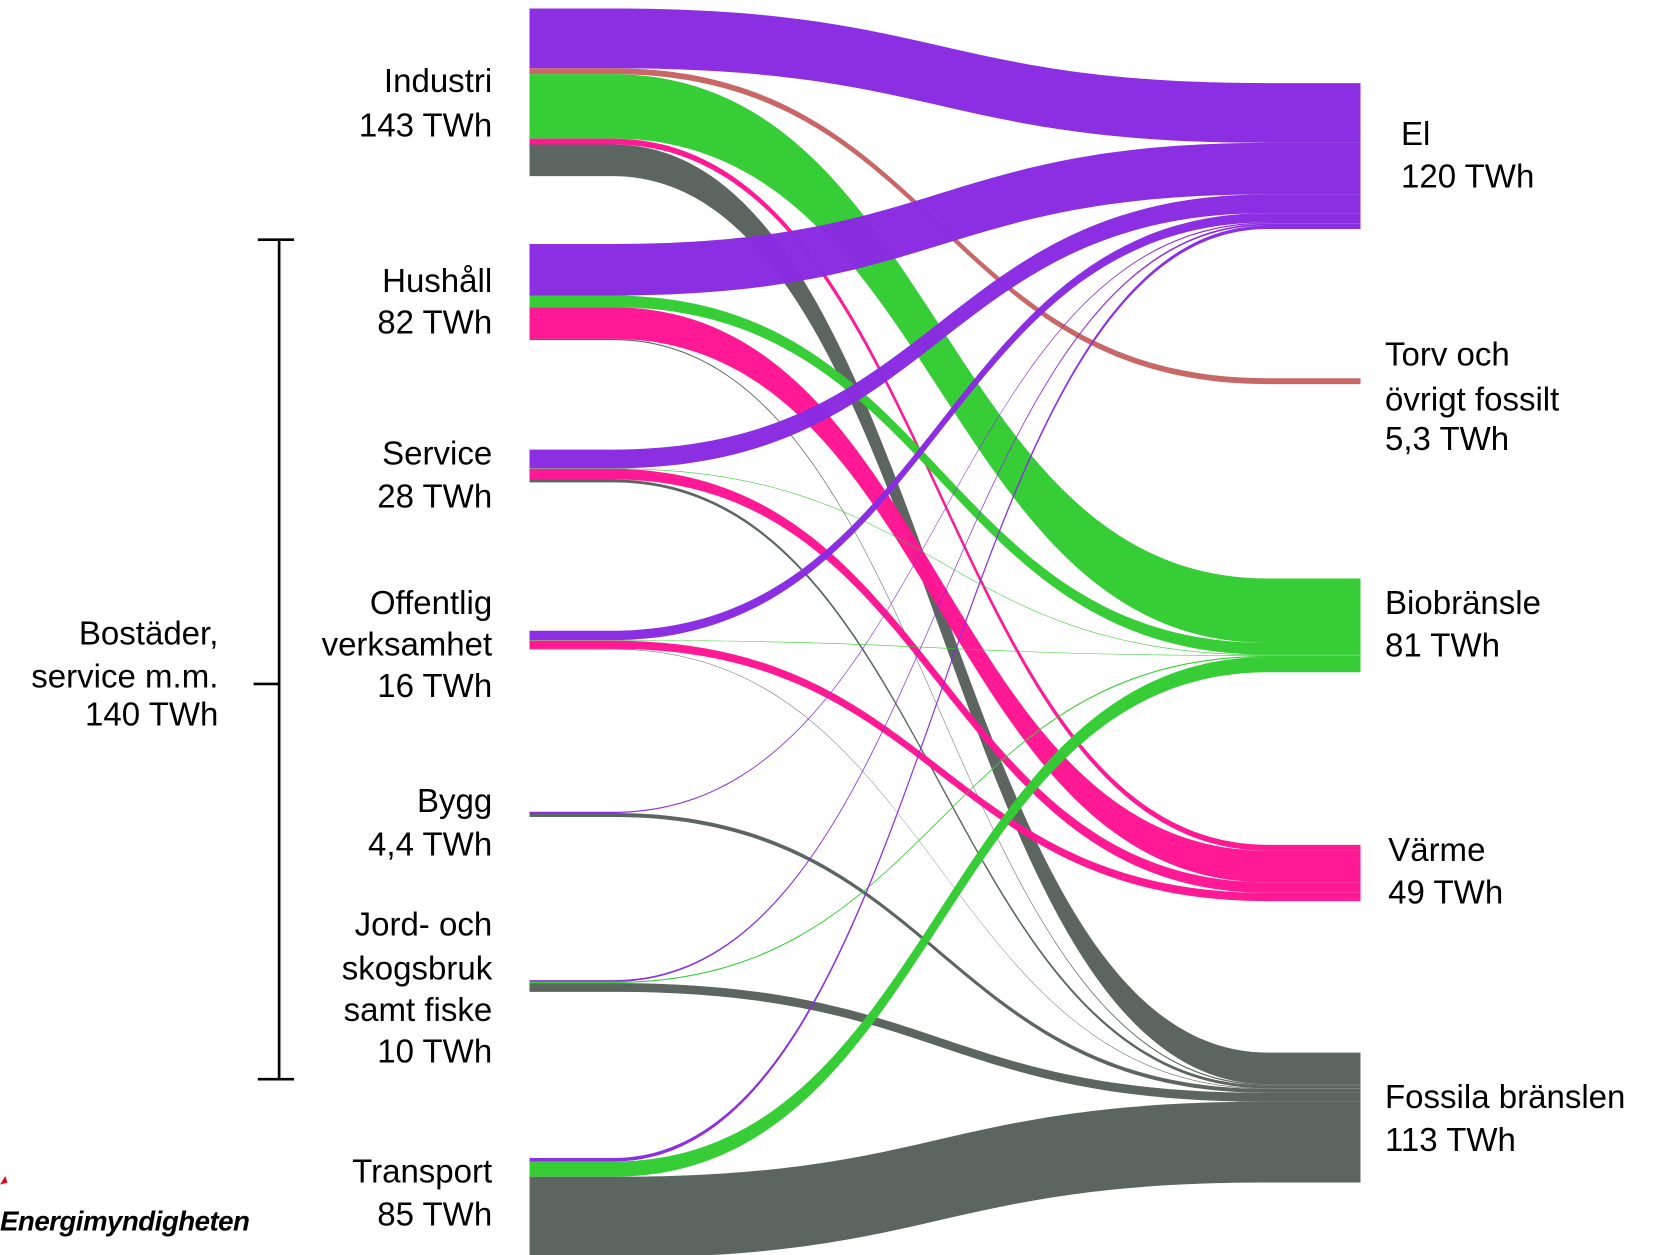  What do you see at coordinates (1447, 438) in the screenshot?
I see `node-value-label: 5,3 TWh` at bounding box center [1447, 438].